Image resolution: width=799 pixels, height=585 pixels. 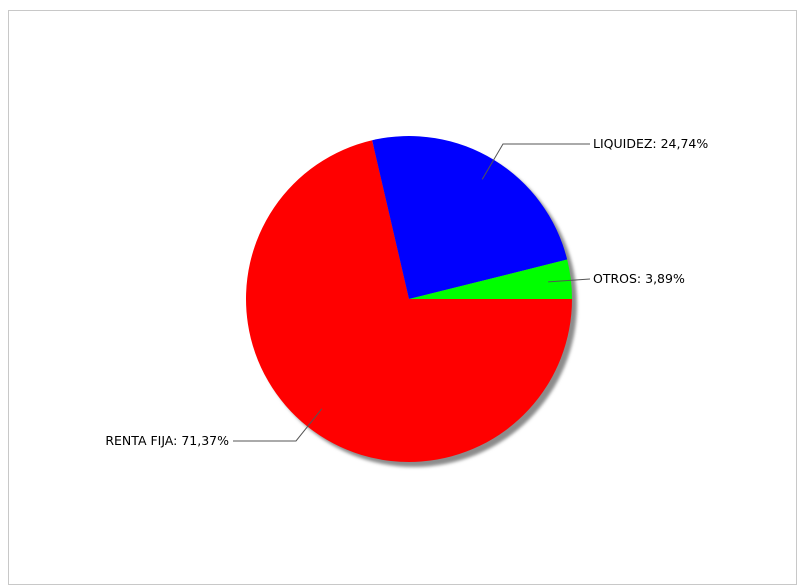 I want to click on slice-label-renta-fija: RENTA FIJA: 71,37%, so click(x=167, y=440).